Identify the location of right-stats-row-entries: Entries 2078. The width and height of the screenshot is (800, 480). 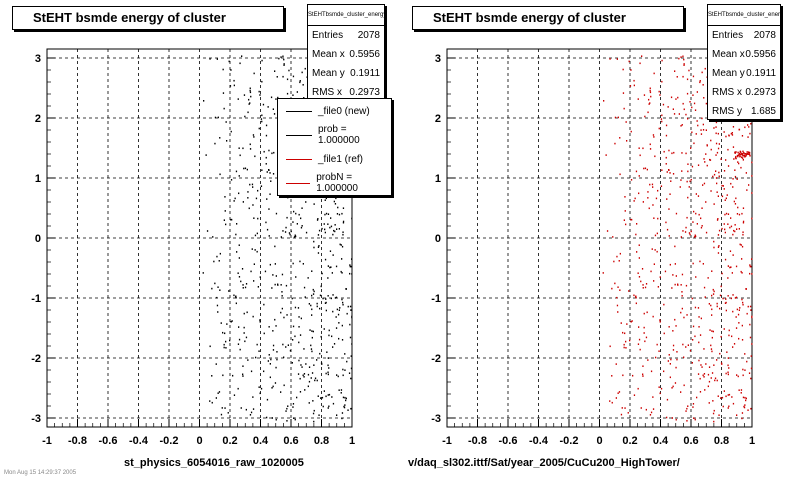
(744, 35).